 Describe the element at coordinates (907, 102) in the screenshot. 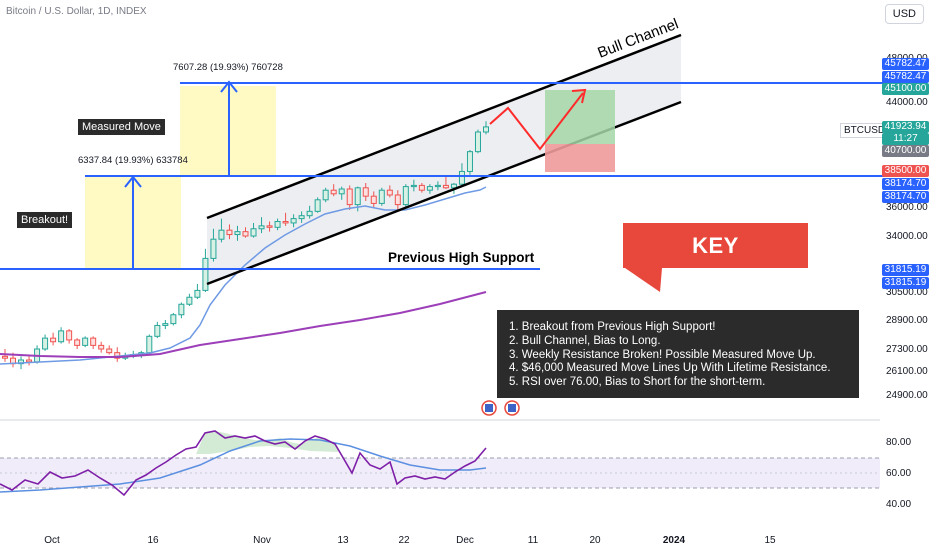

I see `y-tick-label: 44000.00` at that location.